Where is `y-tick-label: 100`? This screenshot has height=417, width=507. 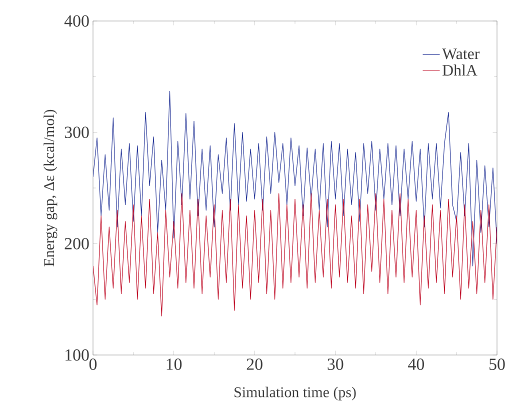 y-tick-label: 100 is located at coordinates (77, 355).